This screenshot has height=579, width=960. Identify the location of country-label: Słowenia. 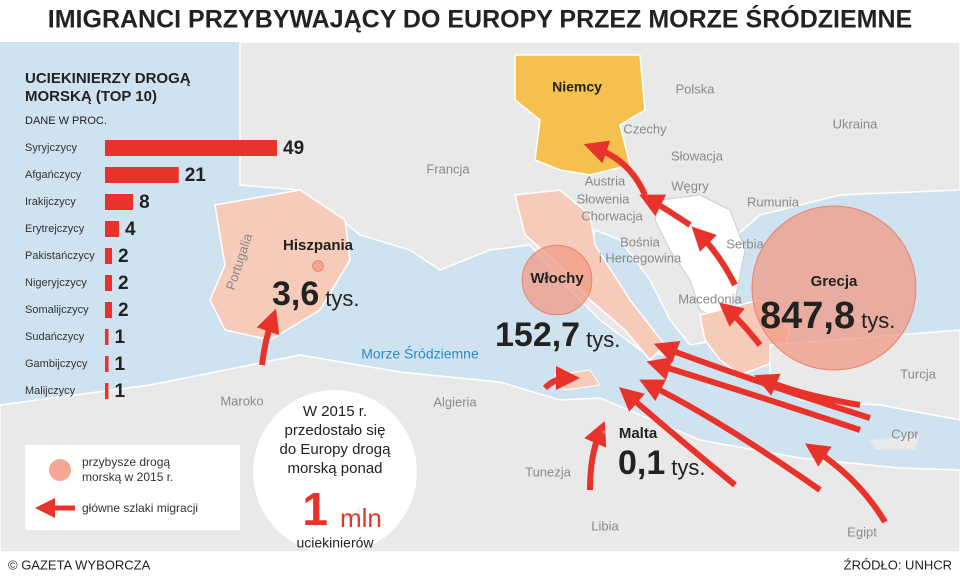
(604, 198).